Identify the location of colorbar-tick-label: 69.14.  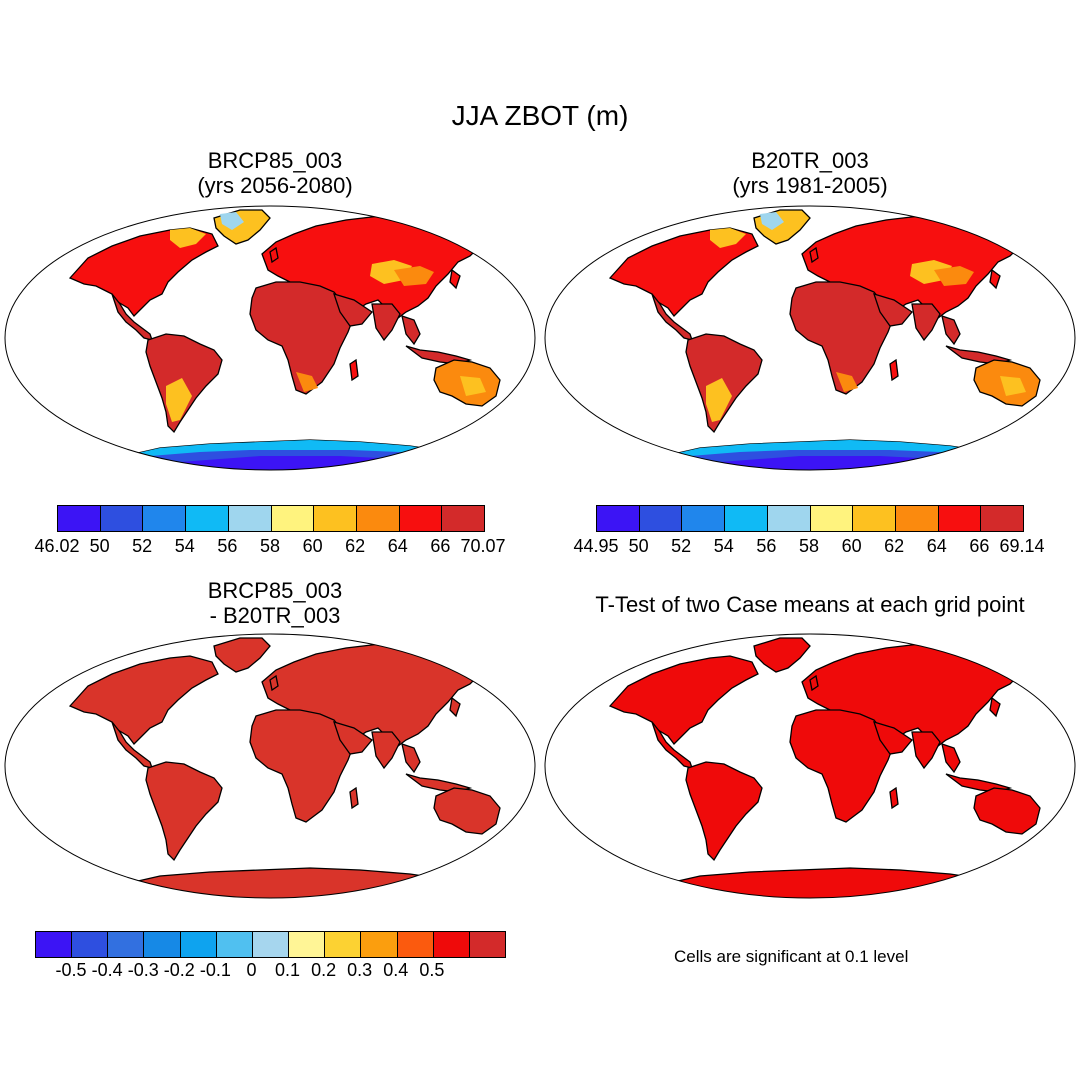
(1022, 546).